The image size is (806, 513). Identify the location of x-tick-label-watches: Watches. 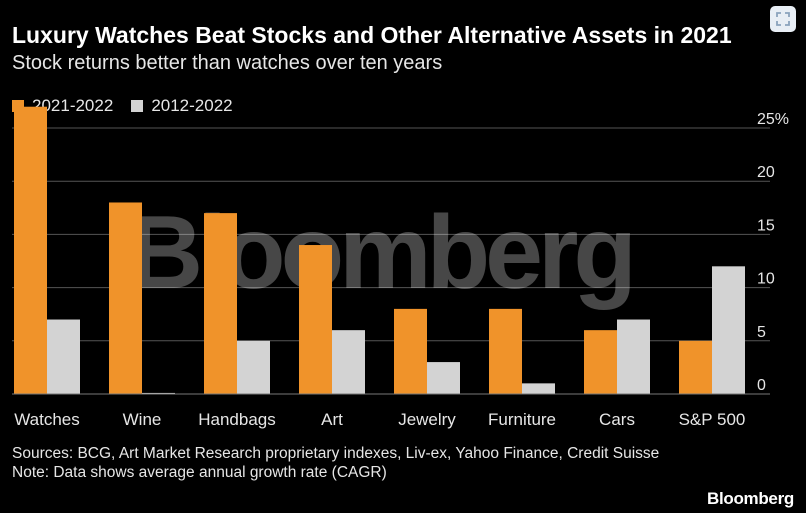
(47, 419).